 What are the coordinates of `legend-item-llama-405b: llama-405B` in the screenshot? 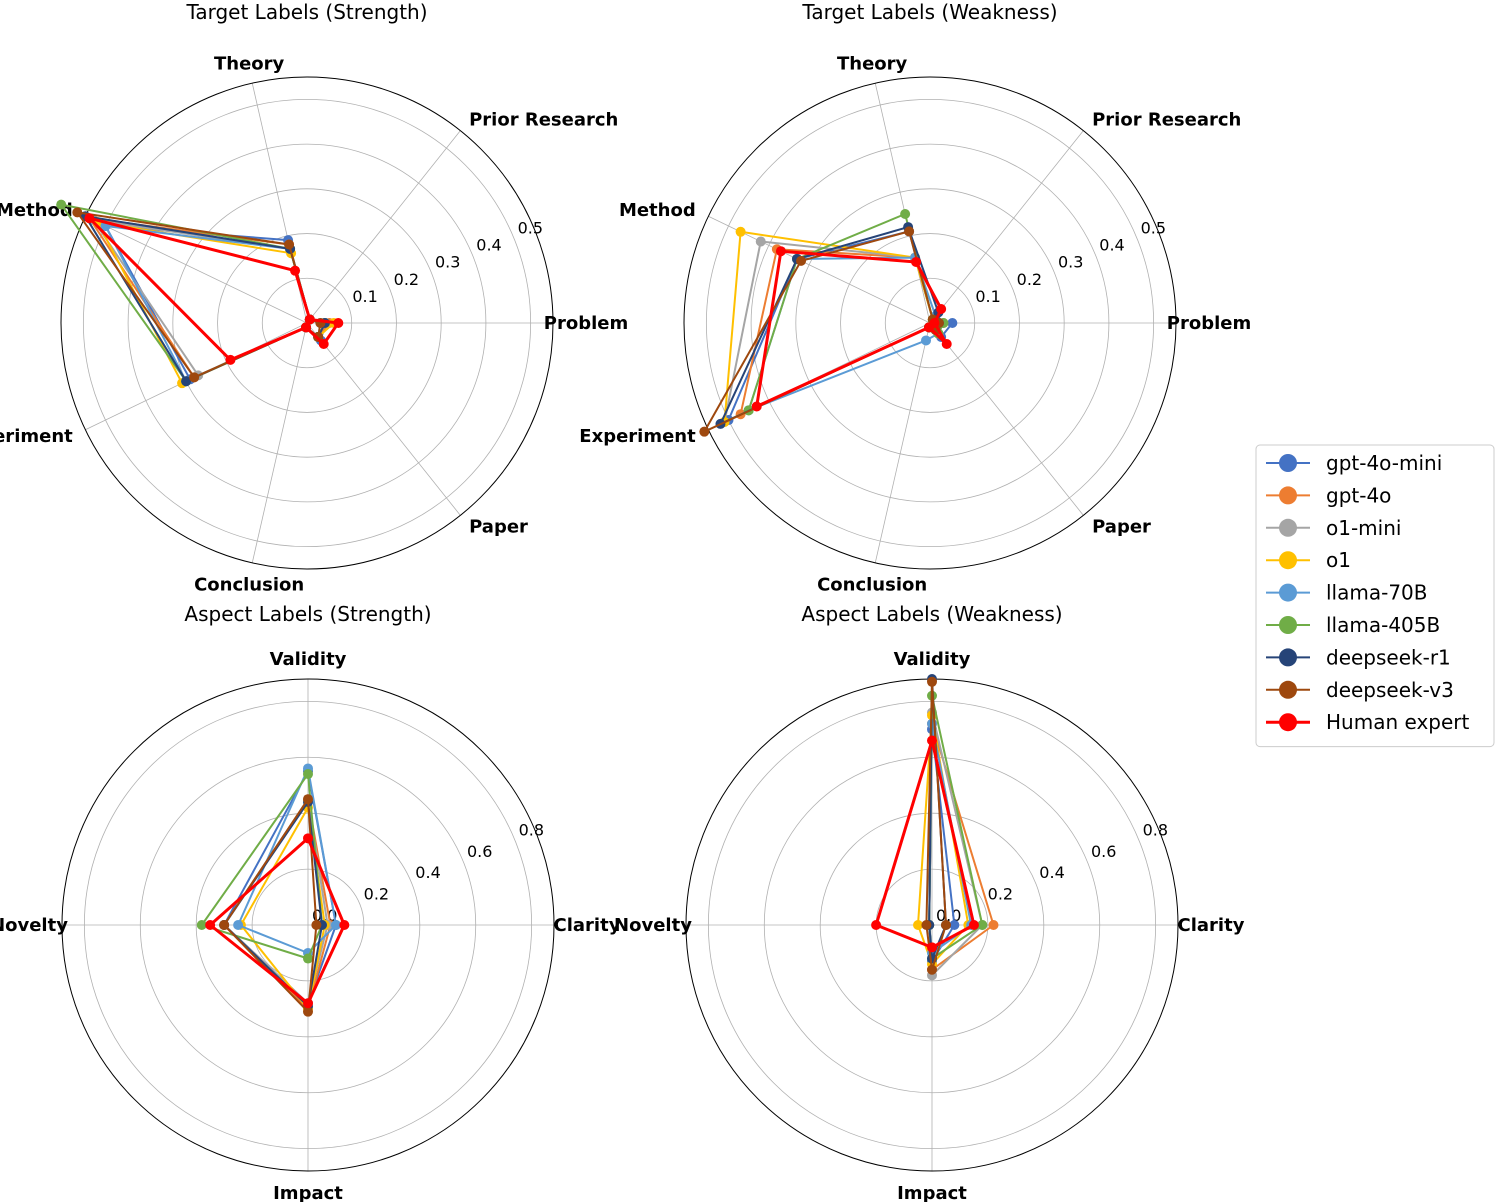 It's located at (1353, 625).